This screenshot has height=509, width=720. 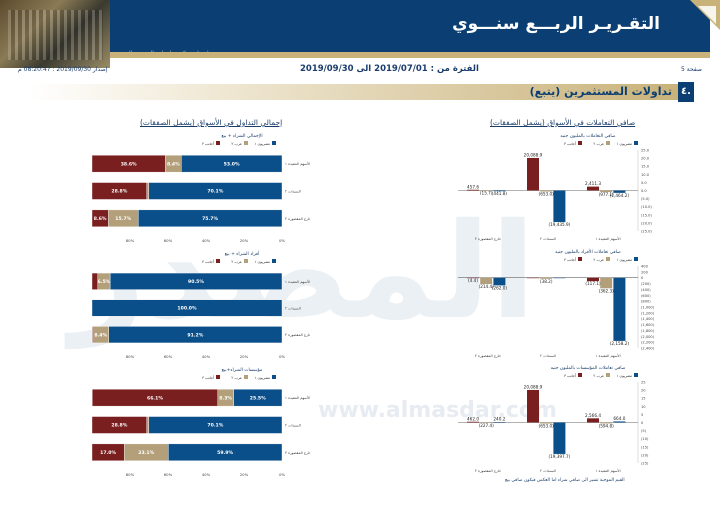 I want to click on chart-title: الإجمالي الشراء + بيع, so click(x=241, y=136).